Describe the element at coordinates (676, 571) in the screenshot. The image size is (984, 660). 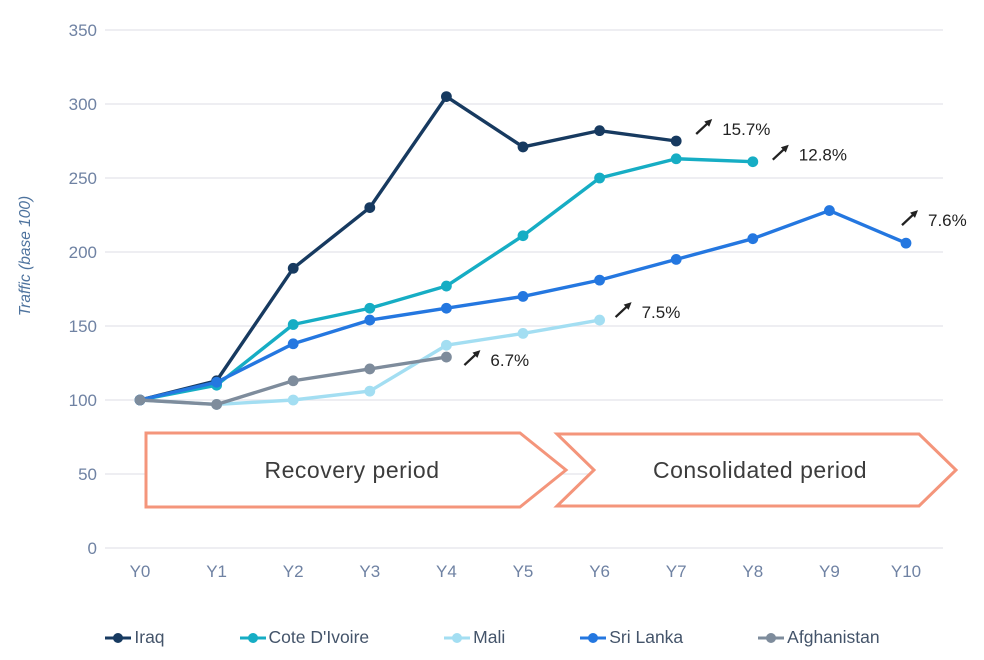
I see `x-tick-label: Y7` at that location.